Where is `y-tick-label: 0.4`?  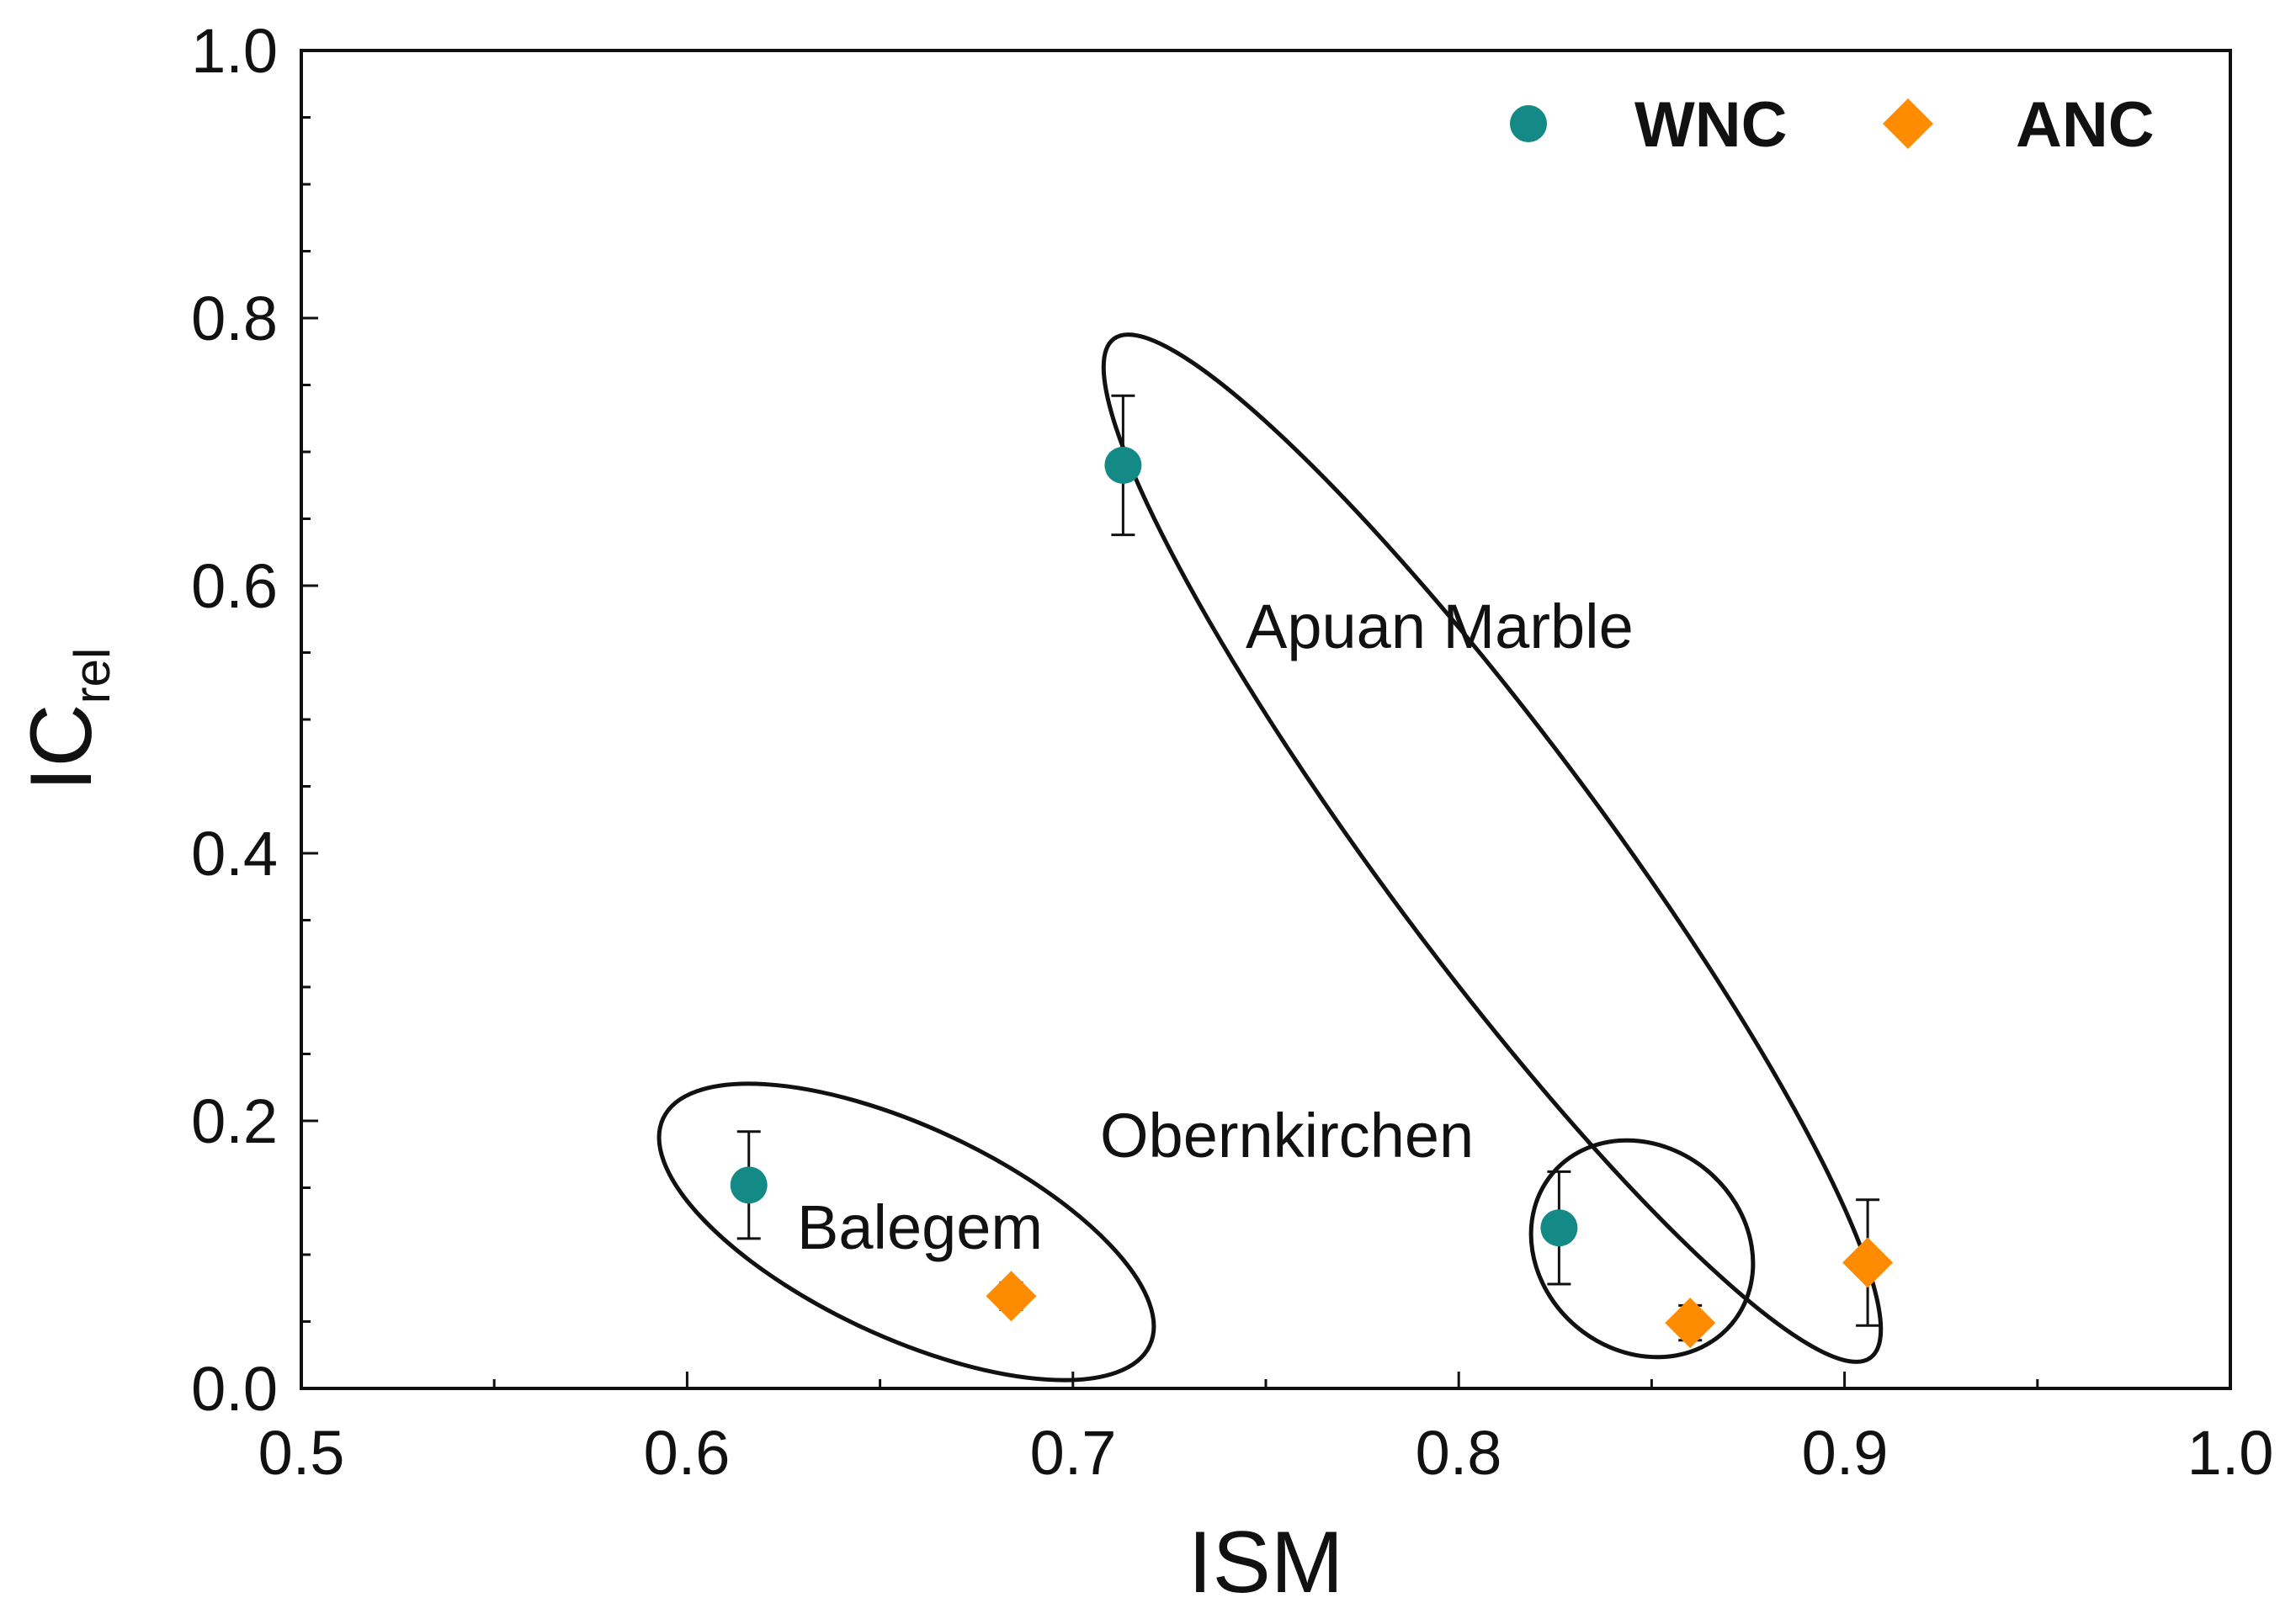
y-tick-label: 0.4 is located at coordinates (234, 854).